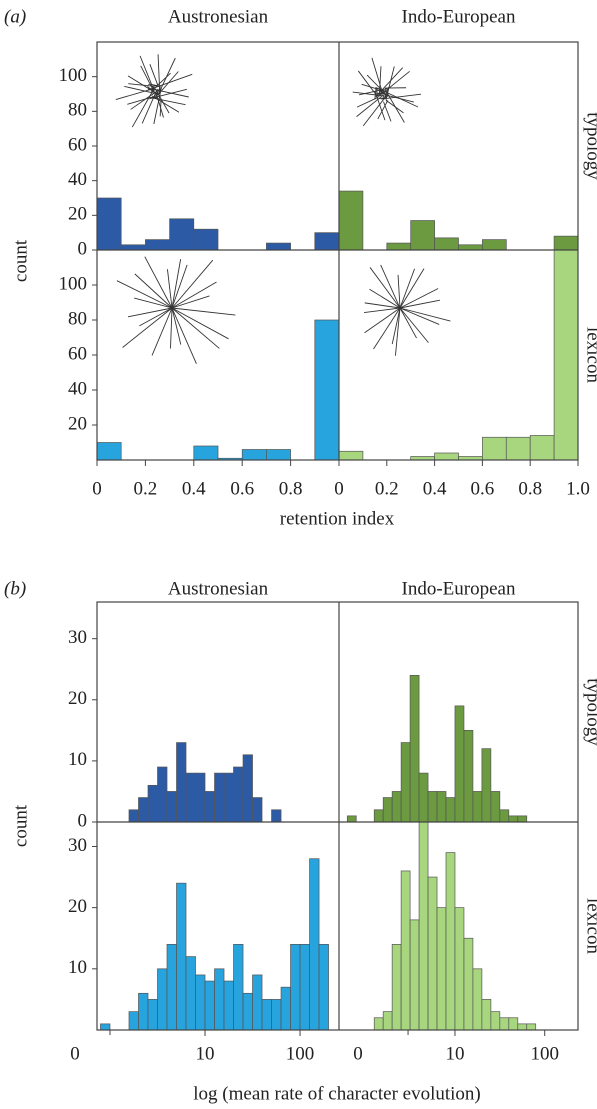  Describe the element at coordinates (15, 588) in the screenshot. I see `panel-label: (b)` at that location.